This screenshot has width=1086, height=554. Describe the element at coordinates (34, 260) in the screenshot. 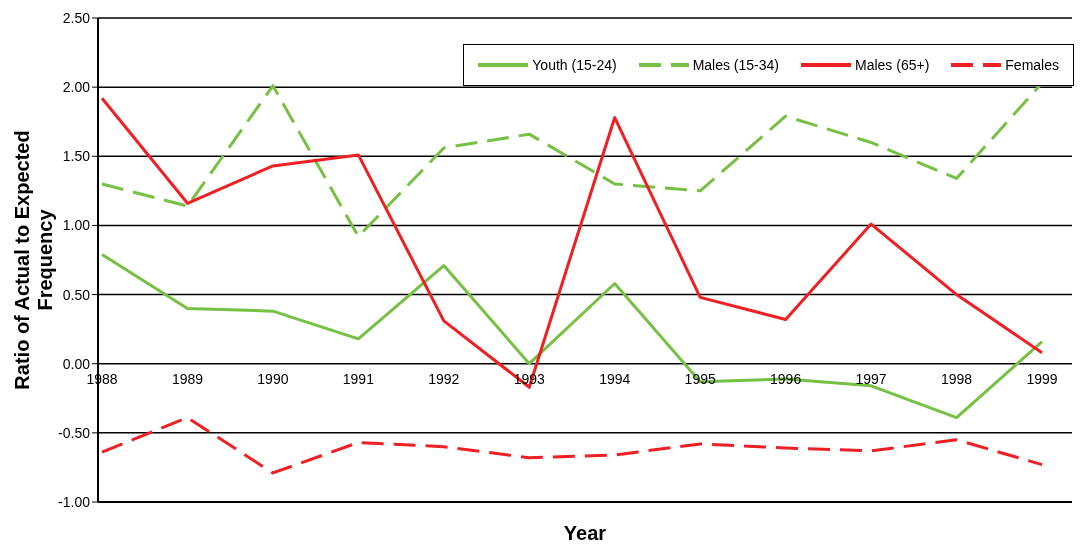

I see `y-axis-title: Ratio of Actual to Expected Frequency` at that location.